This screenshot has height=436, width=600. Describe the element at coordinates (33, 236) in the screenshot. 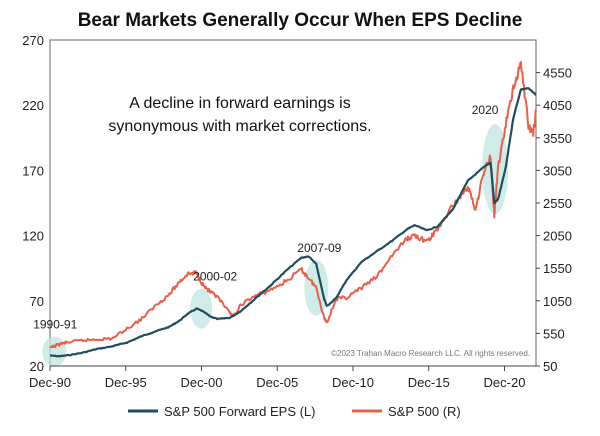

I see `left-axis-tick-label: 120` at that location.